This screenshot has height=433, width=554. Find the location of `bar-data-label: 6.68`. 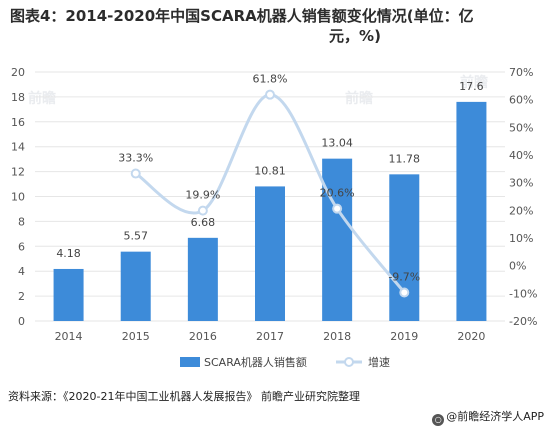

bar-data-label: 6.68 is located at coordinates (203, 222).